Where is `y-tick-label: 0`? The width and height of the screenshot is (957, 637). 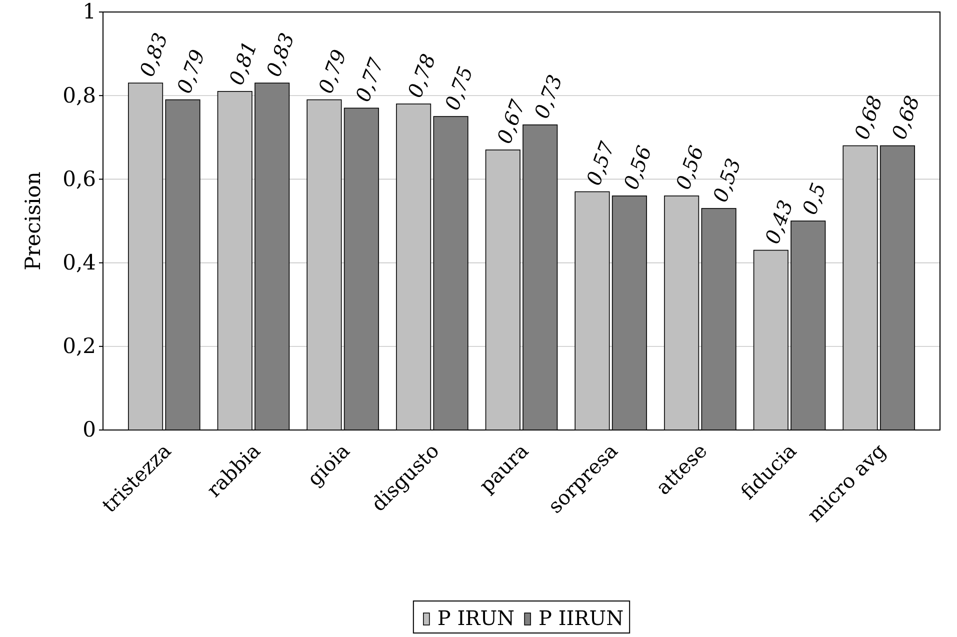
y-tick-label: 0 is located at coordinates (89, 430).